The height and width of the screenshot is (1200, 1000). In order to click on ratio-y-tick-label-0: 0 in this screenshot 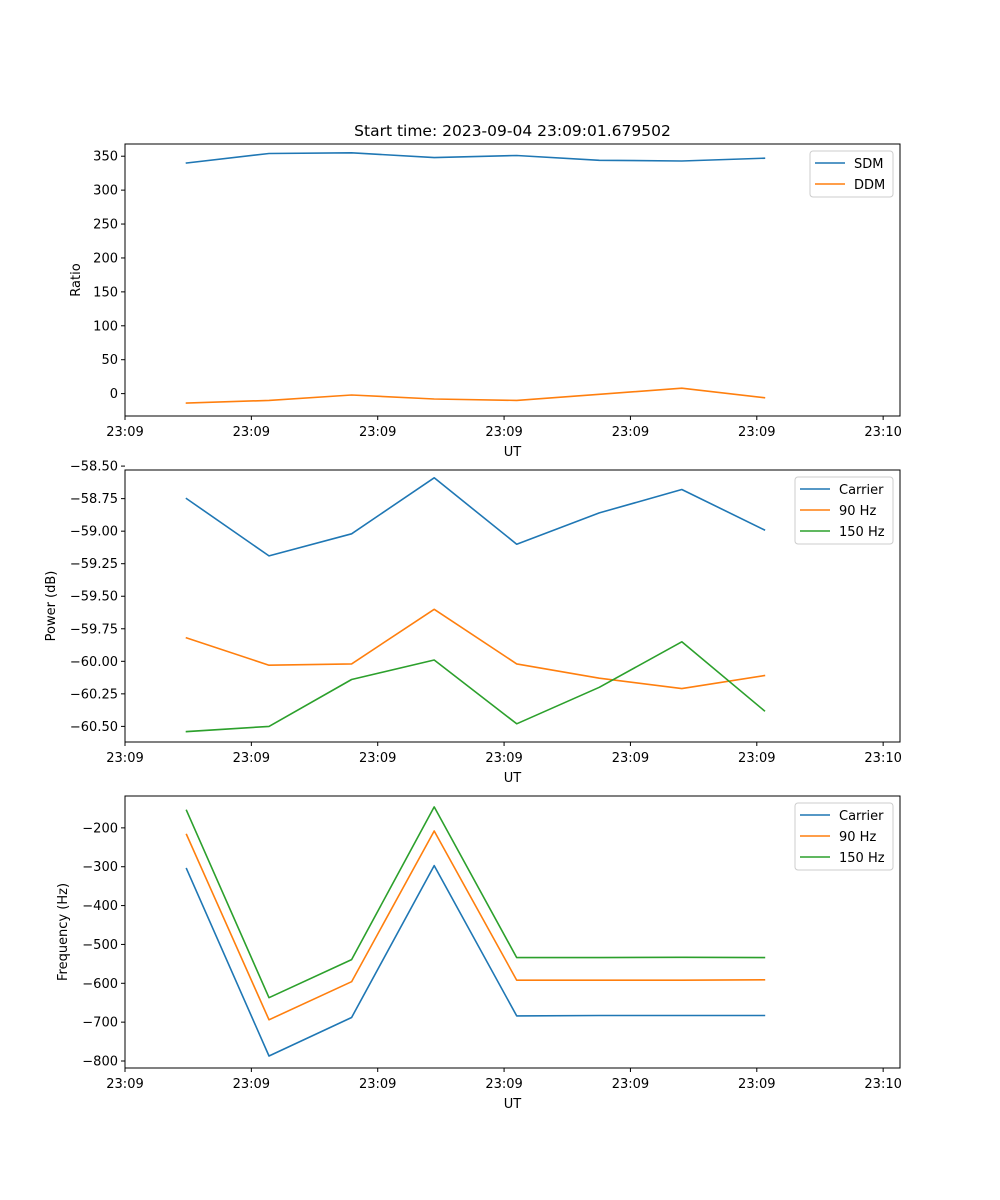, I will do `click(114, 394)`.